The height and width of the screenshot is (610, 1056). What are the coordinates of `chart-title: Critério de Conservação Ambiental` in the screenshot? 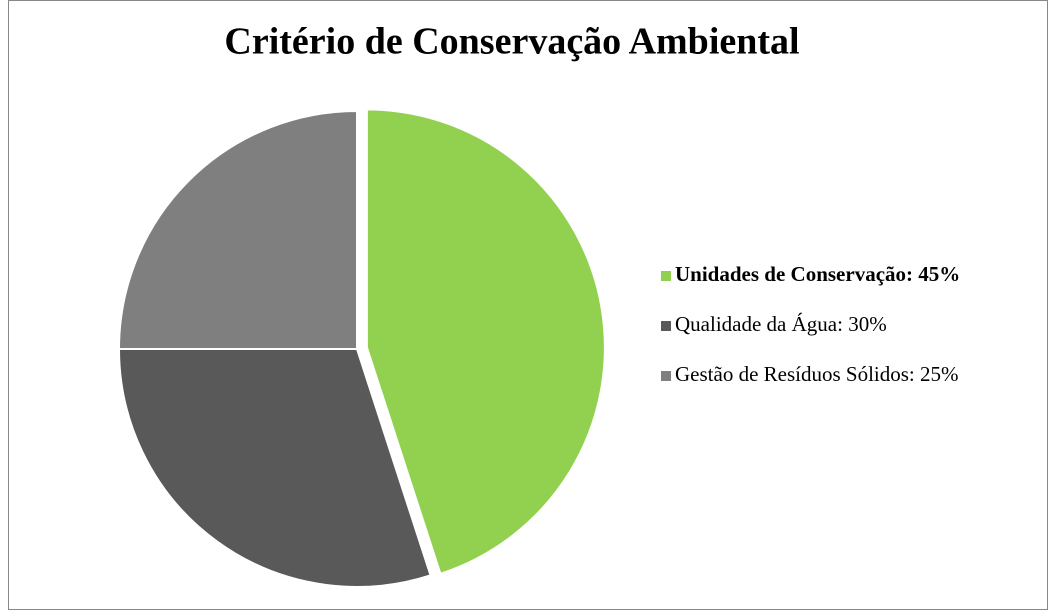 It's located at (511, 42).